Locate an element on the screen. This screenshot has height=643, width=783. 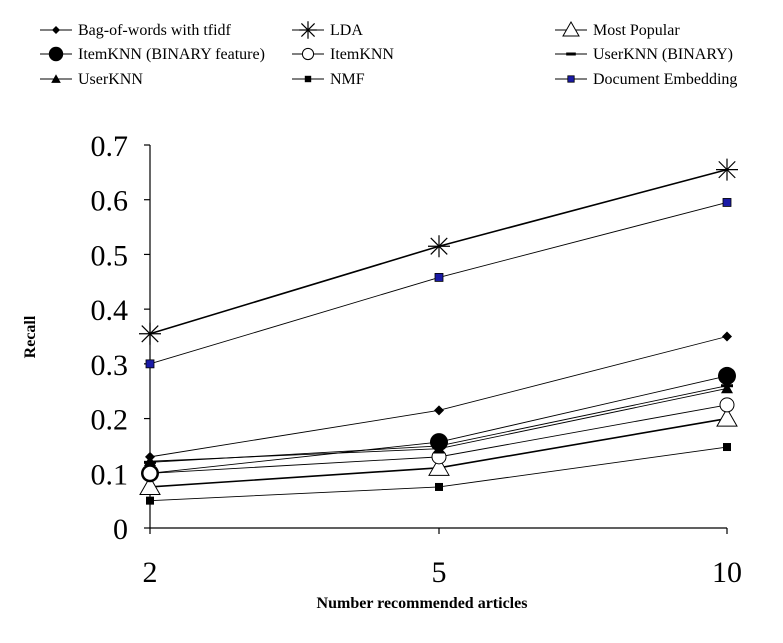
y-tick-label: 0.5 is located at coordinates (110, 255).